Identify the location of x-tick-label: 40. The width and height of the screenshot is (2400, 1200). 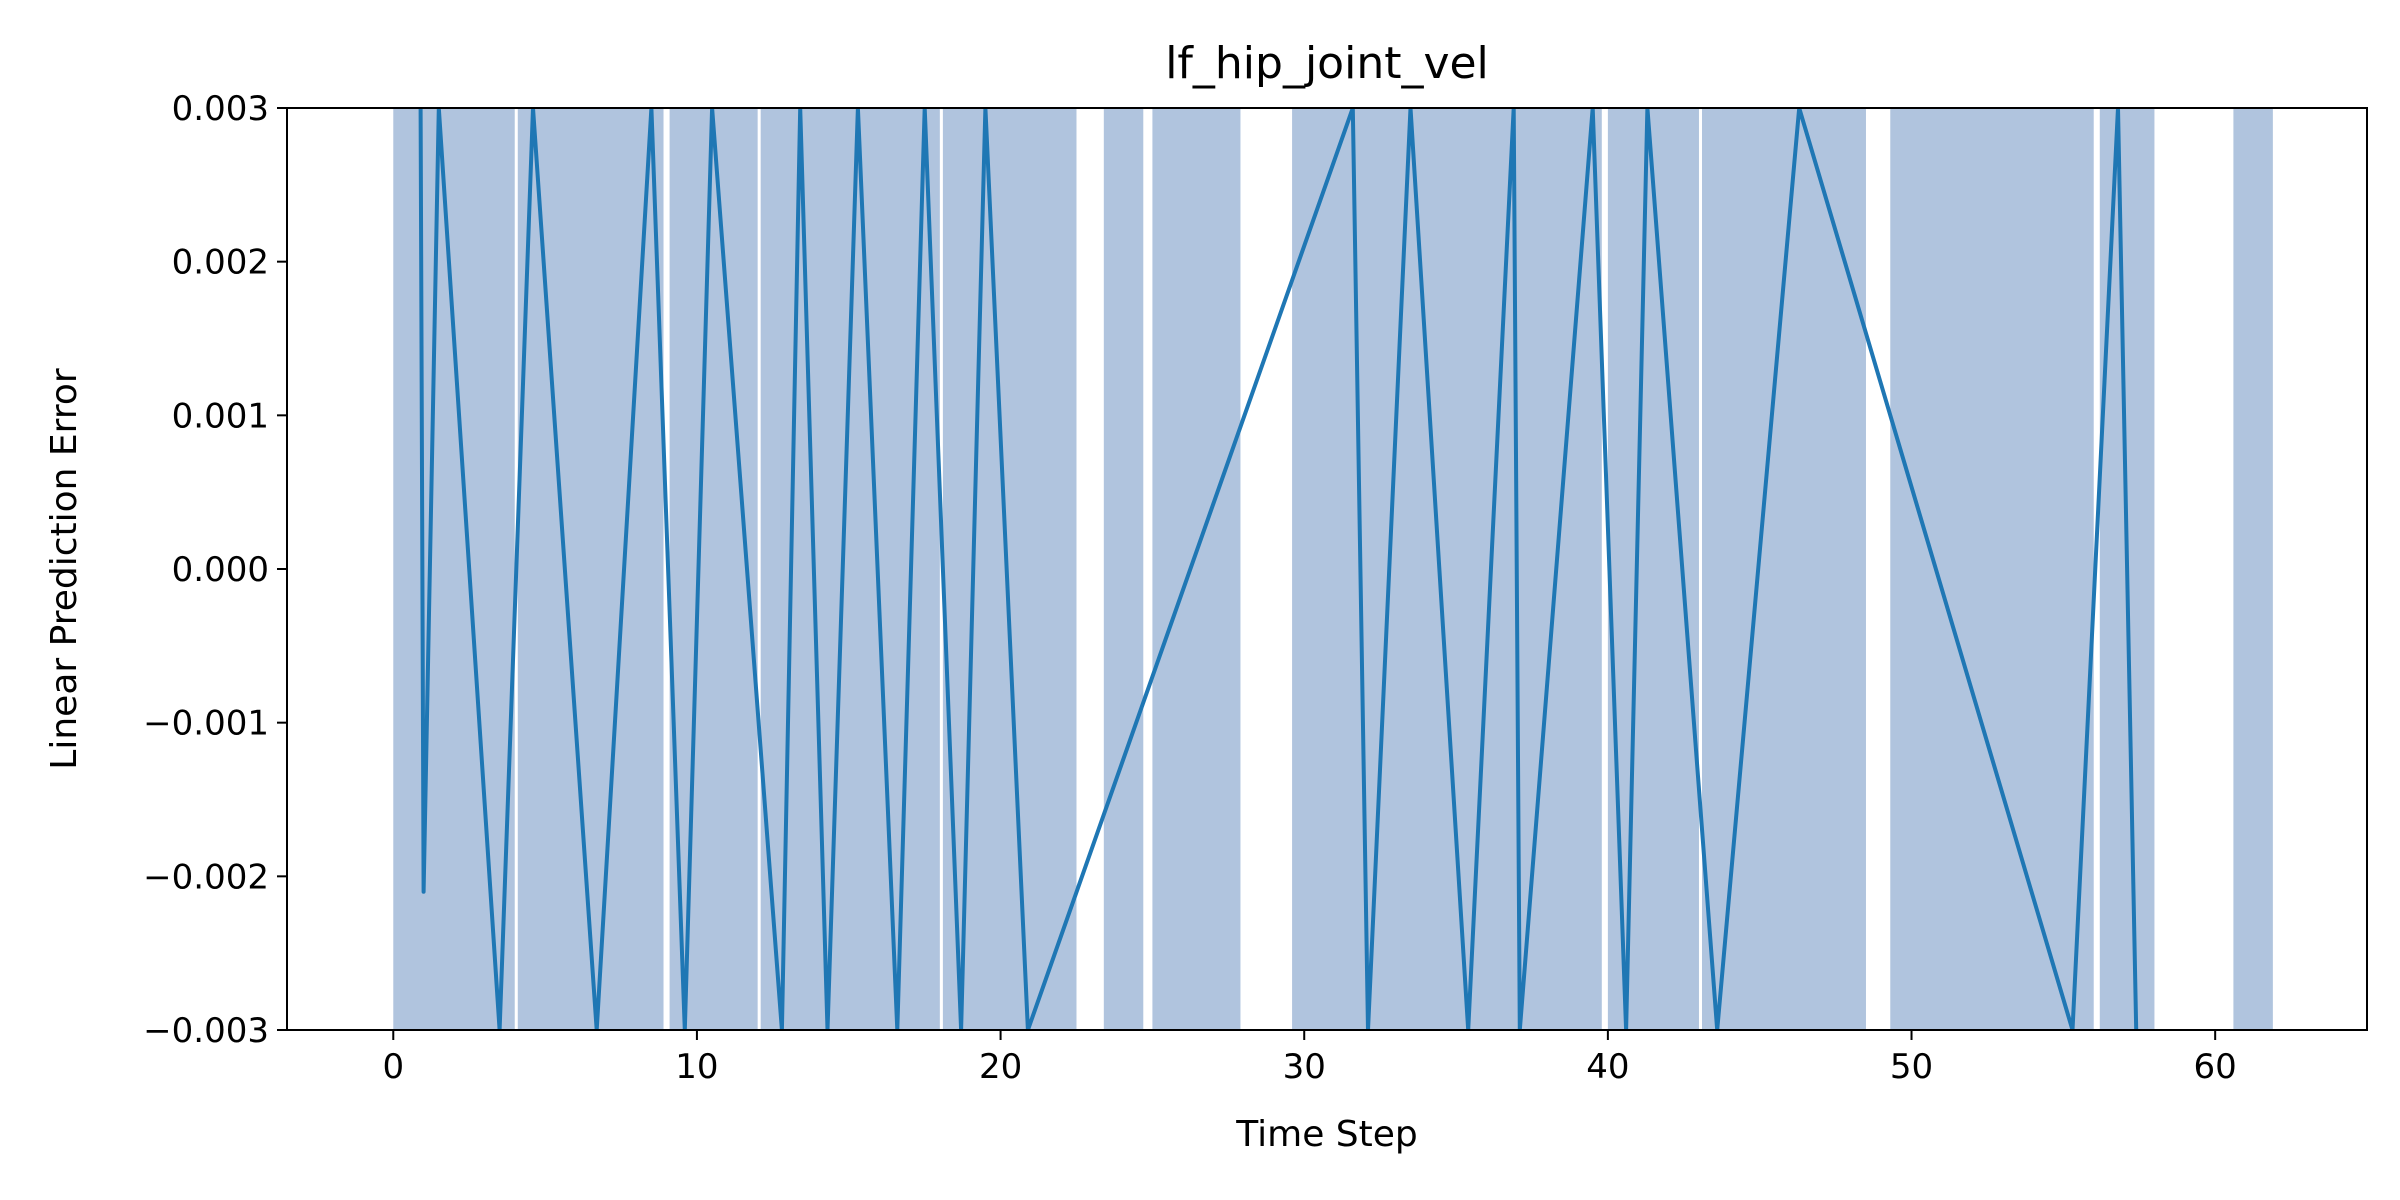
(1607, 1067).